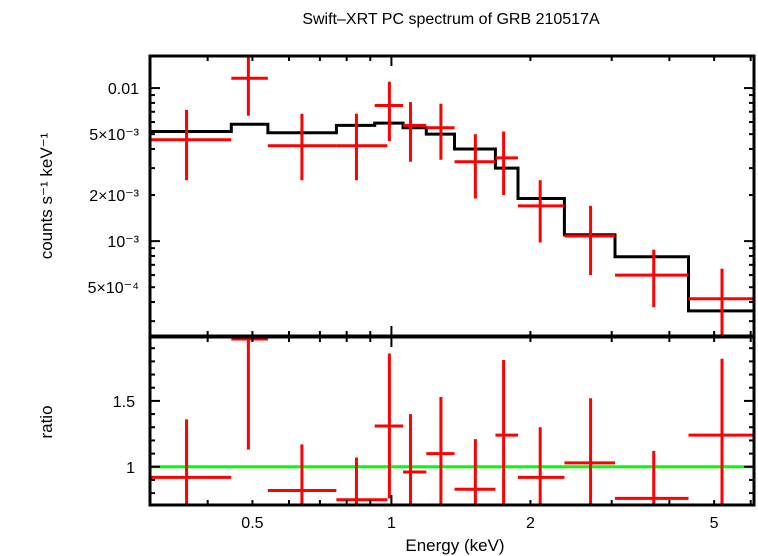  Describe the element at coordinates (123, 242) in the screenshot. I see `y-tick-label-spectrum: 10⁻³` at that location.